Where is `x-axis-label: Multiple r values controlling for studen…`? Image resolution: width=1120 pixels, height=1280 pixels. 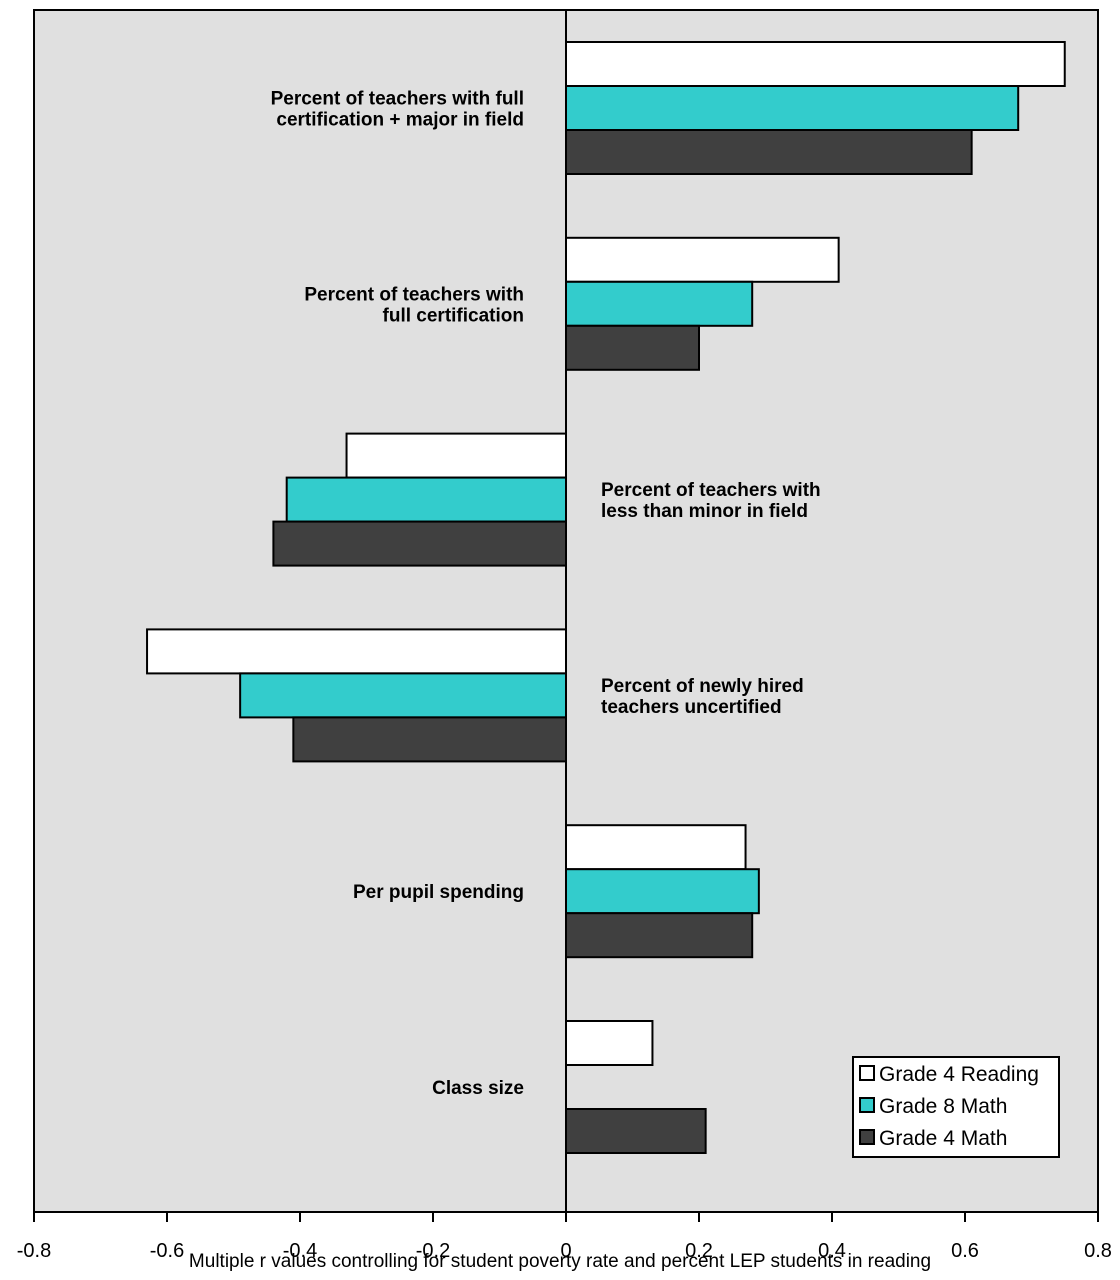 x-axis-label: Multiple r values controlling for studen… is located at coordinates (560, 1261).